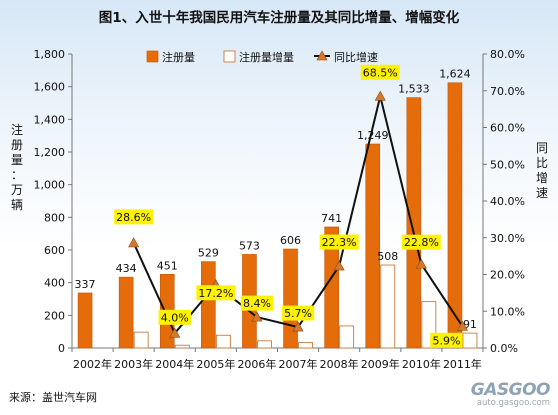 The image size is (558, 415). I want to click on y-right-tick-label: 40.0%, so click(507, 201).